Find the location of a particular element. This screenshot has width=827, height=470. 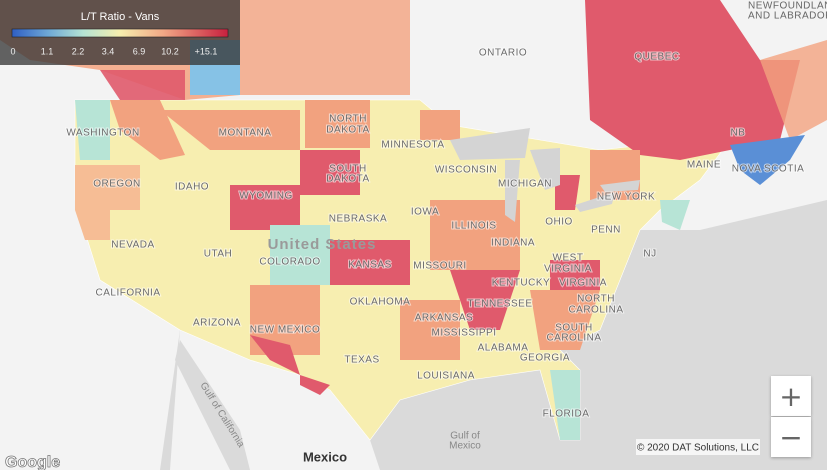

map-label: ARKANSAS is located at coordinates (444, 318).